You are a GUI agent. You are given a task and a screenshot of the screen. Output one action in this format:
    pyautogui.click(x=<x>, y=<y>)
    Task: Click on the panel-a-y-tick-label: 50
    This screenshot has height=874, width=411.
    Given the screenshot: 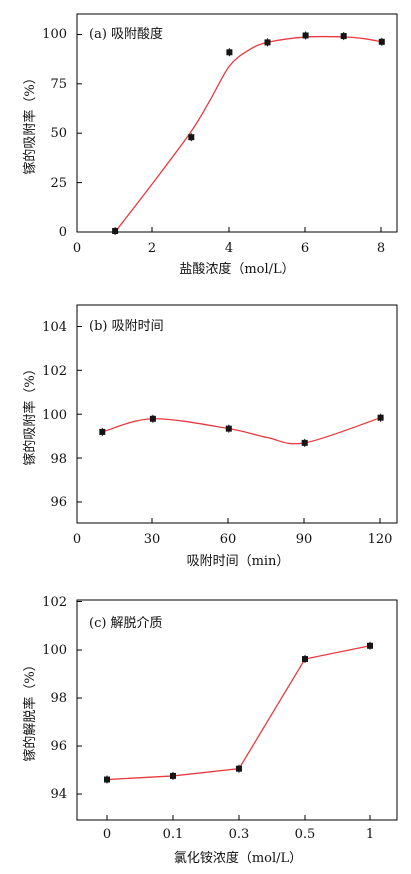 What is the action you would take?
    pyautogui.click(x=58, y=133)
    